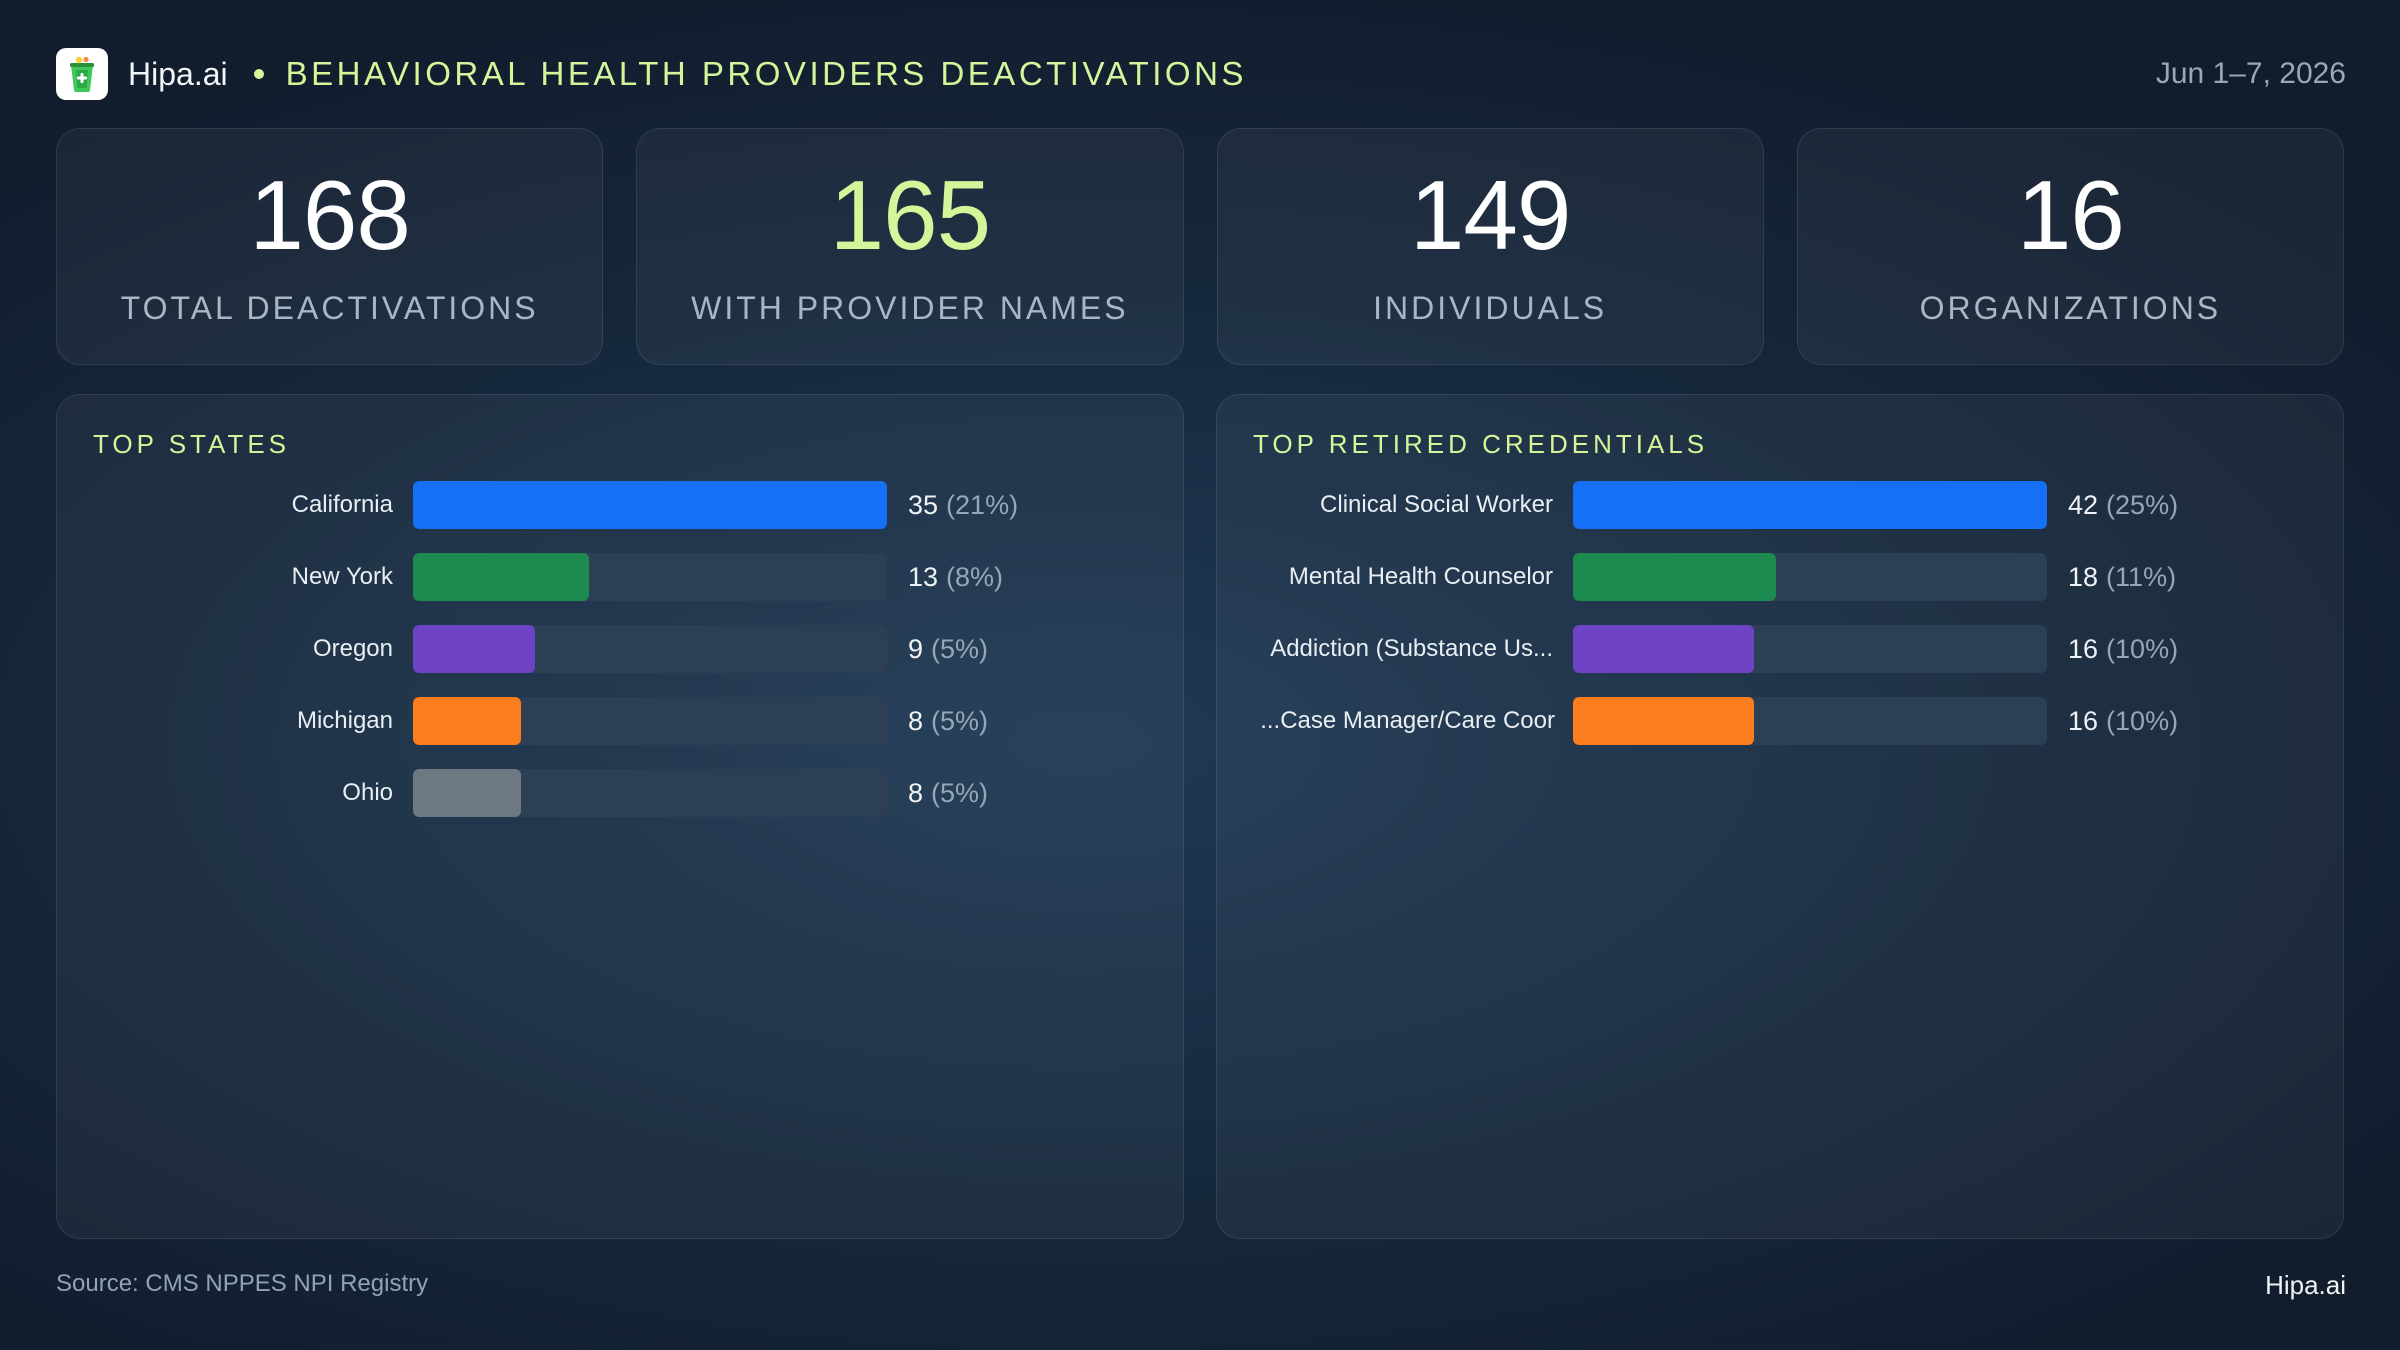  I want to click on bar-row: New York 13 (8%), so click(620, 577).